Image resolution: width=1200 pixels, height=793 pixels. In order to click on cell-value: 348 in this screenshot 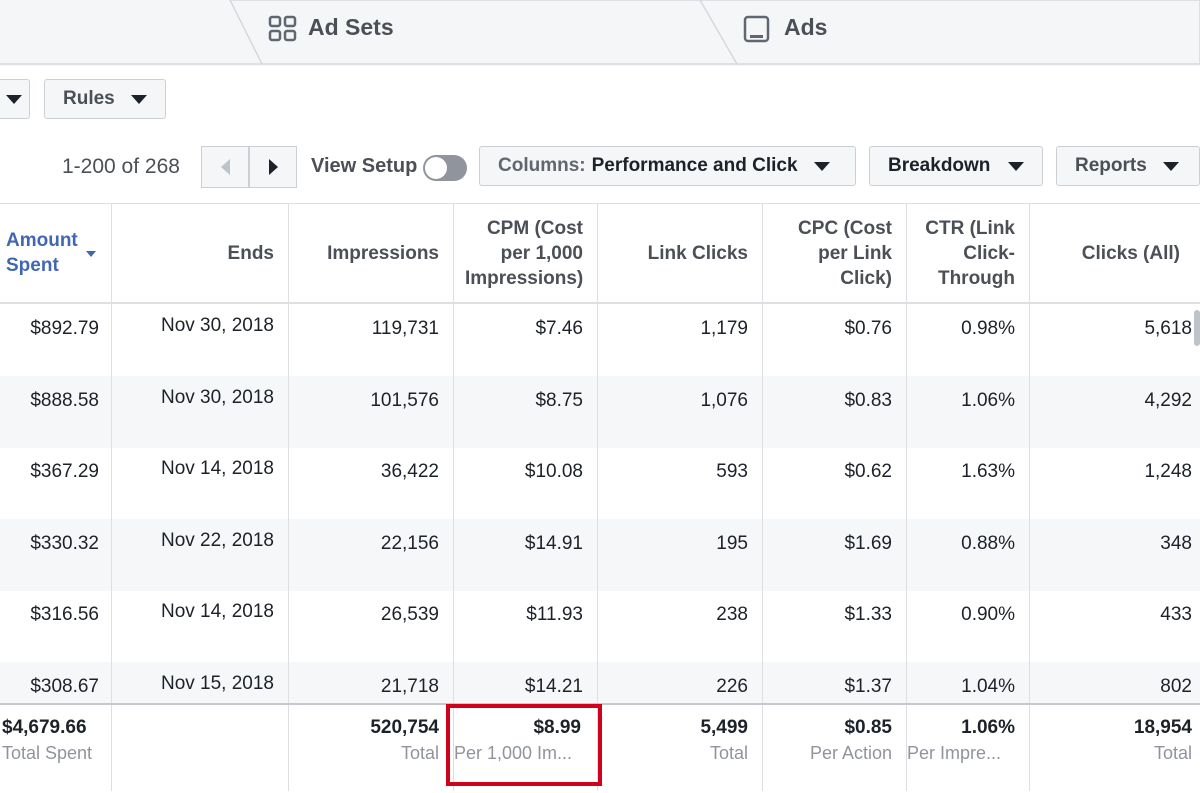, I will do `click(1176, 543)`.